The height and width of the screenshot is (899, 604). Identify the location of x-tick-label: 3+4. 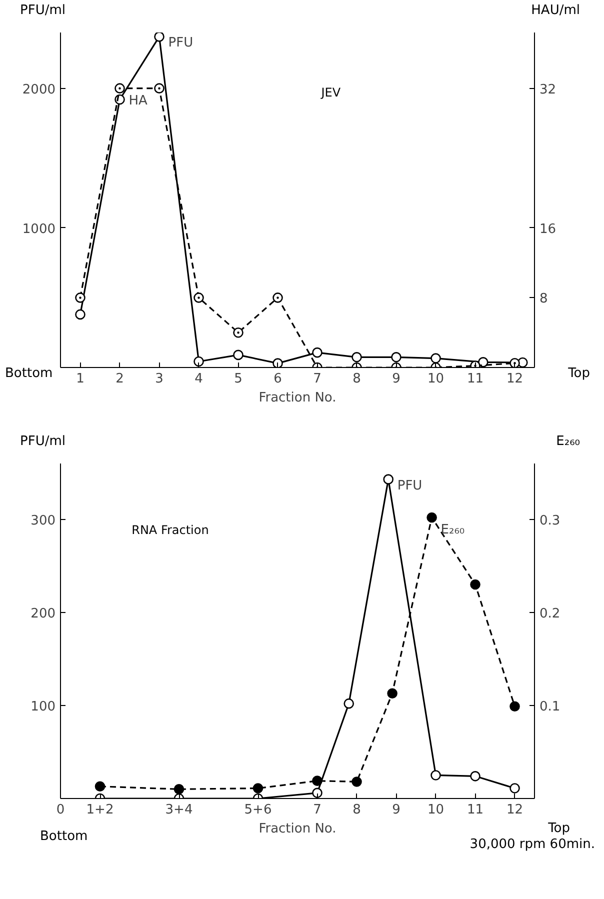
(179, 810).